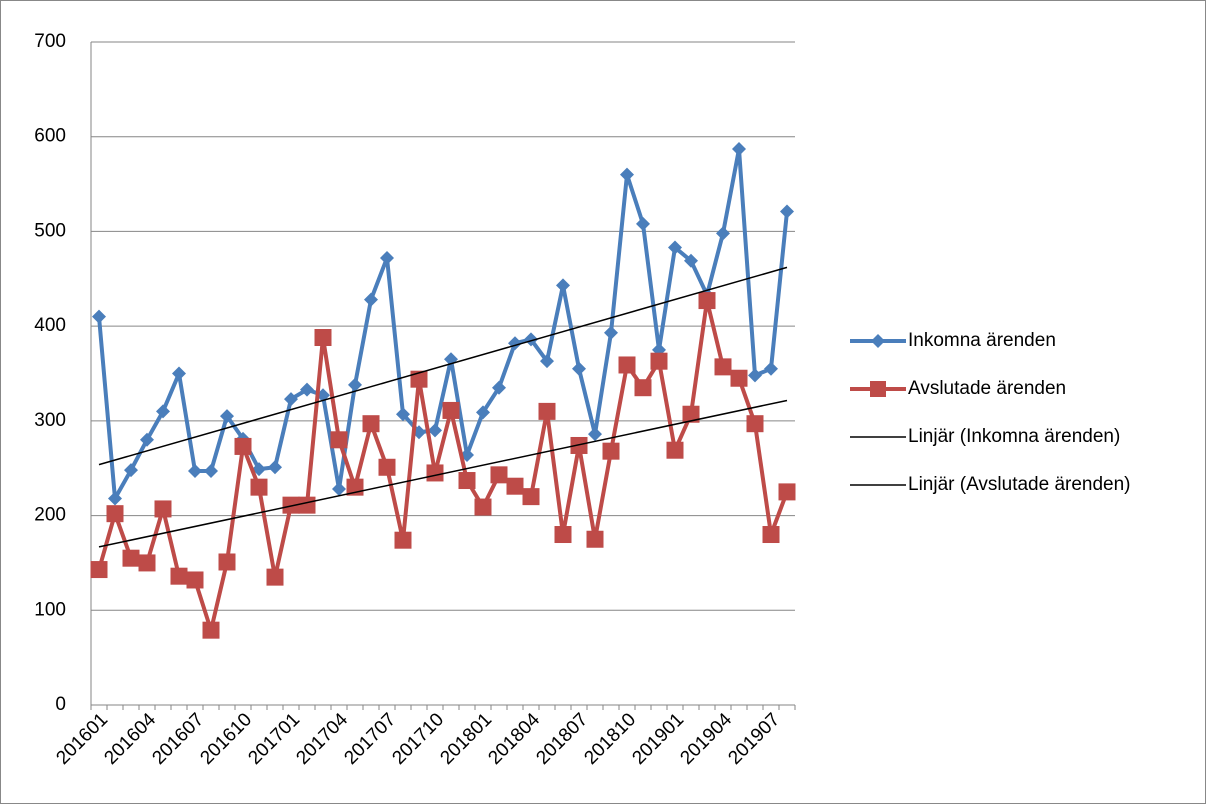  What do you see at coordinates (987, 388) in the screenshot?
I see `legend-label: Avslutade ärenden` at bounding box center [987, 388].